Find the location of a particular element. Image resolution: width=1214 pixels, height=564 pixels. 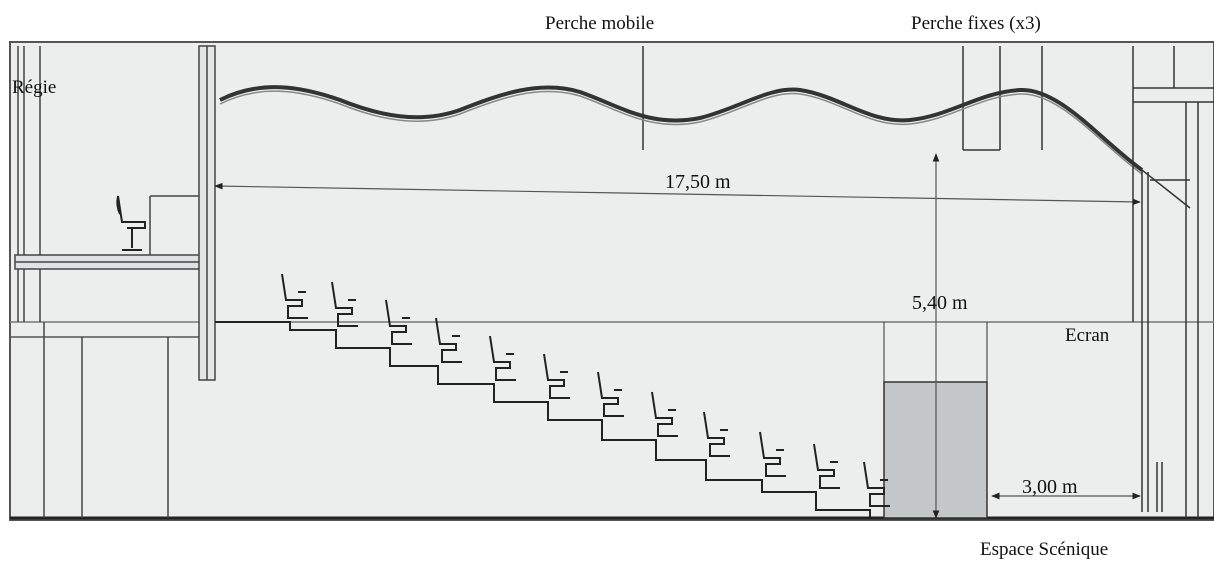

control-room-structure is located at coordinates (115, 281).